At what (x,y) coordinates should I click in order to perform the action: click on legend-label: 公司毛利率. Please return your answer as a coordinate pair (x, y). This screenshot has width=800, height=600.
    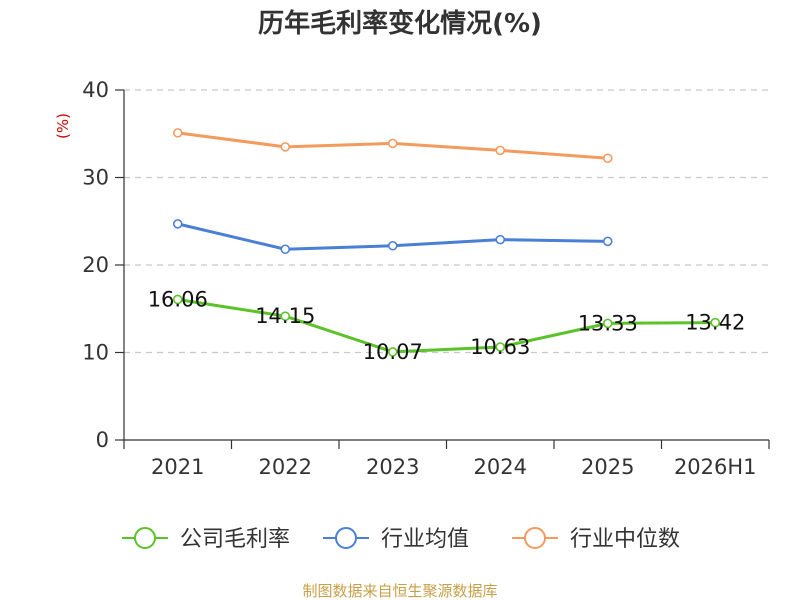
    Looking at the image, I should click on (235, 539).